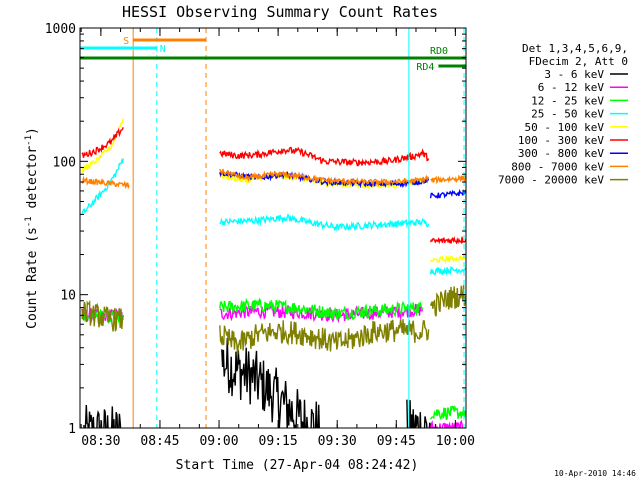  What do you see at coordinates (578, 61) in the screenshot?
I see `legend-header-line-2: FDecim 2, Att 0` at bounding box center [578, 61].